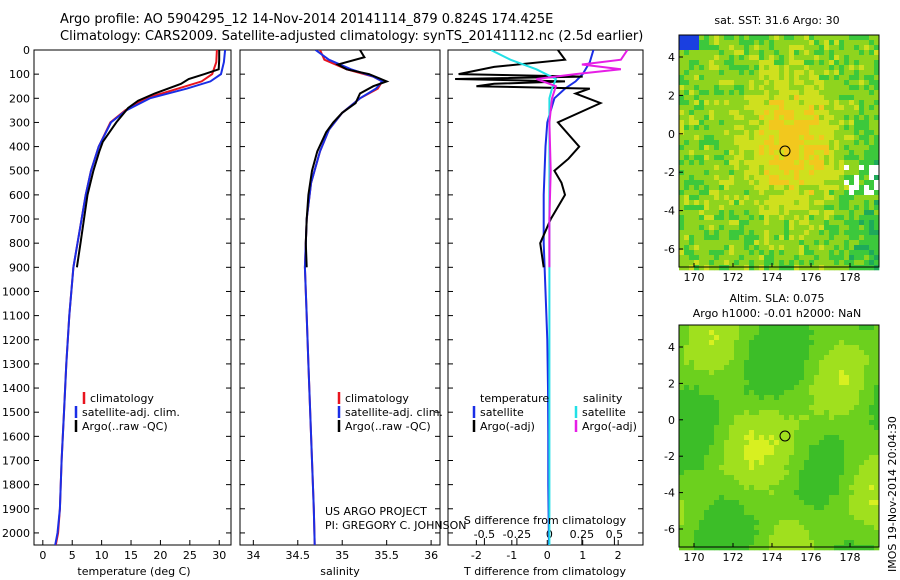 The image size is (900, 580). I want to click on x-tick-label: 34.5, so click(298, 555).